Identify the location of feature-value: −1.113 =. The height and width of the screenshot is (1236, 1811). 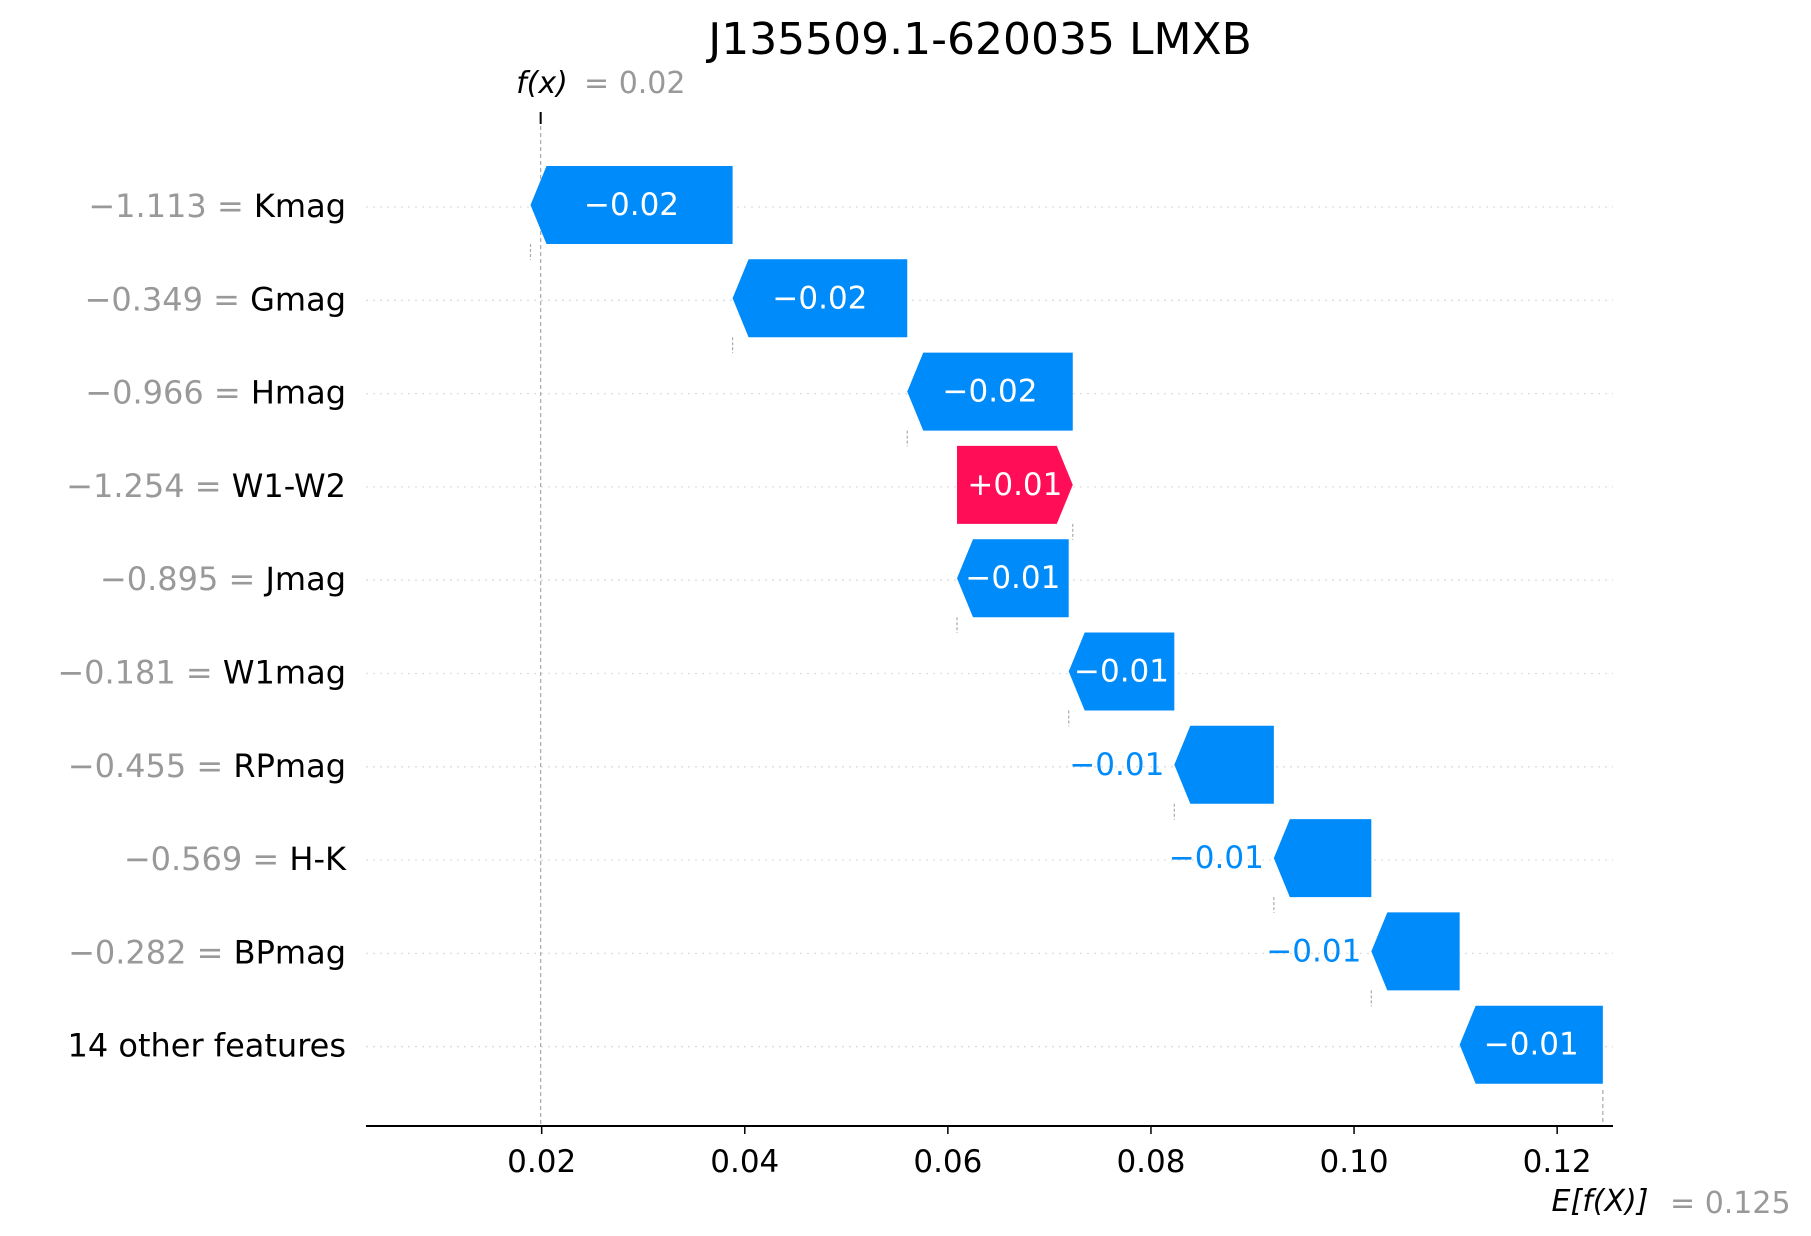
(171, 206).